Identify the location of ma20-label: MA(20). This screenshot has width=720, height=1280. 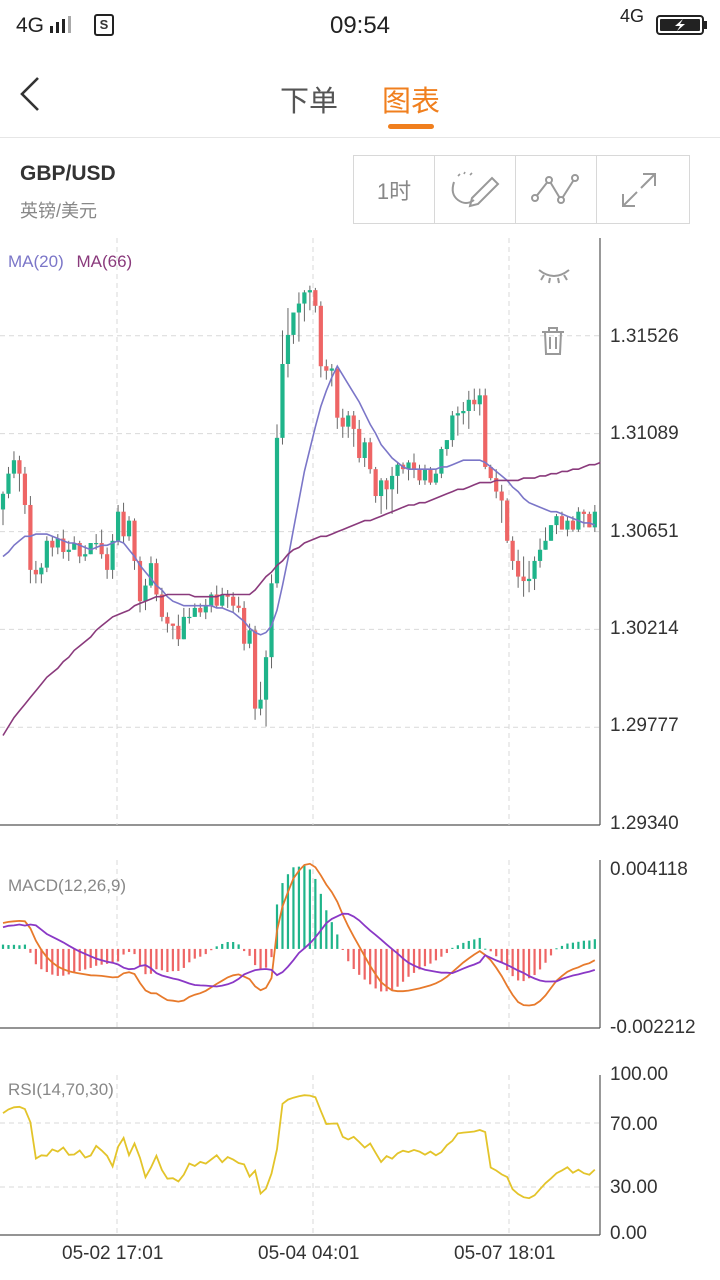
(36, 261).